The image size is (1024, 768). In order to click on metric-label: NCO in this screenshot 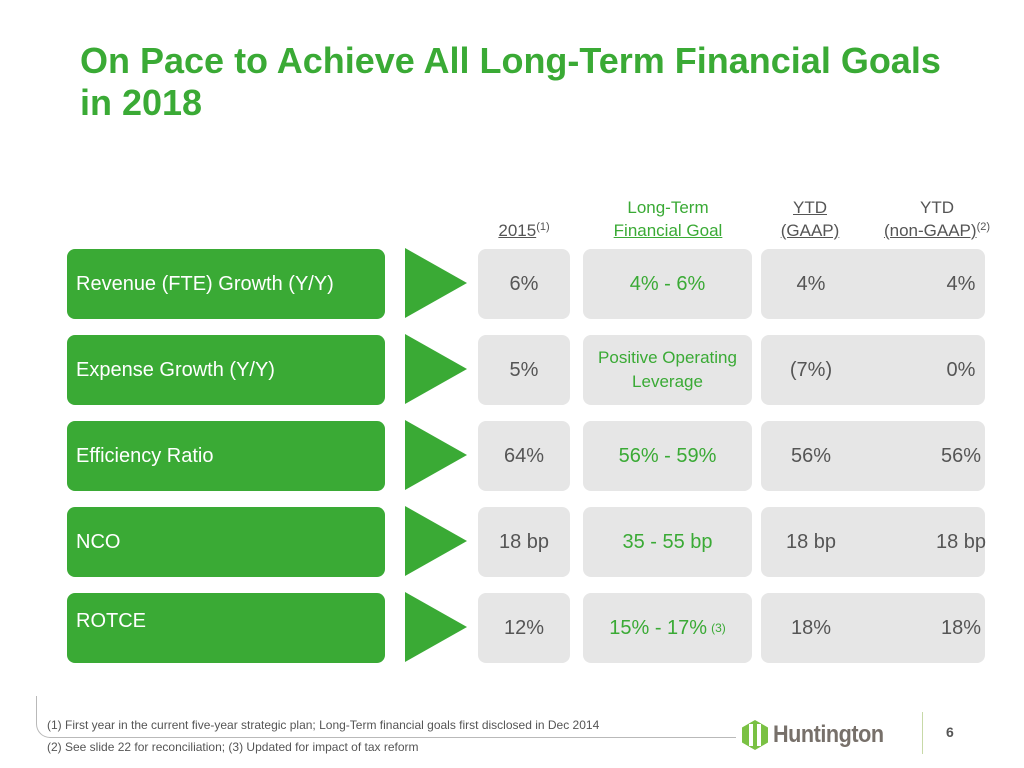, I will do `click(226, 542)`.